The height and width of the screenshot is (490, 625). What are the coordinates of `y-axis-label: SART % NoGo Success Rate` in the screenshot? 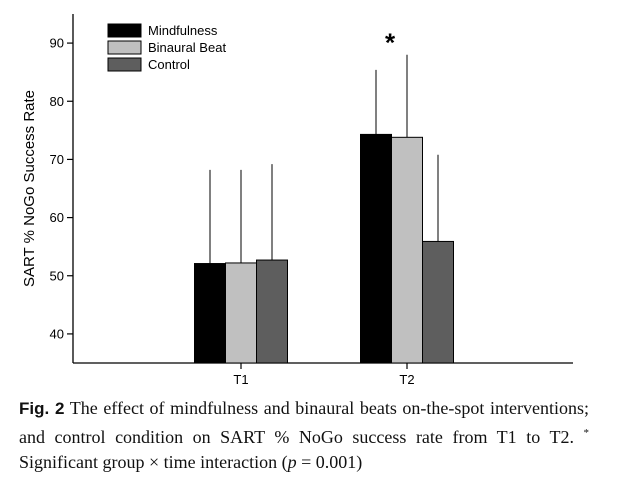 It's located at (29, 188).